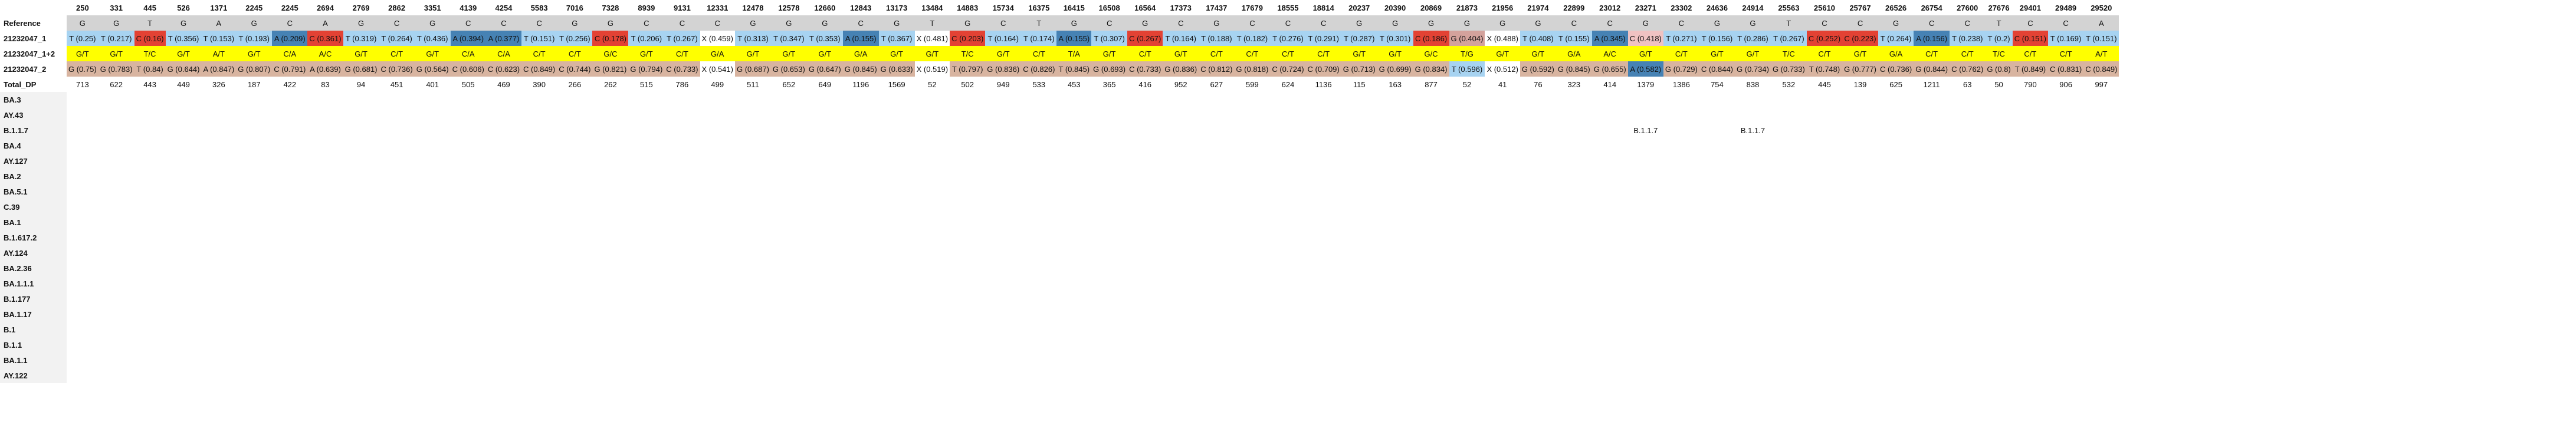  What do you see at coordinates (33, 222) in the screenshot?
I see `row-label: BA.1` at bounding box center [33, 222].